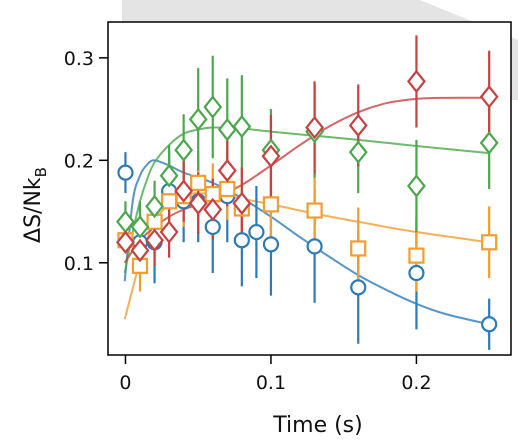  I want to click on x-axis: 0 0.1 0.2, so click(275, 374).